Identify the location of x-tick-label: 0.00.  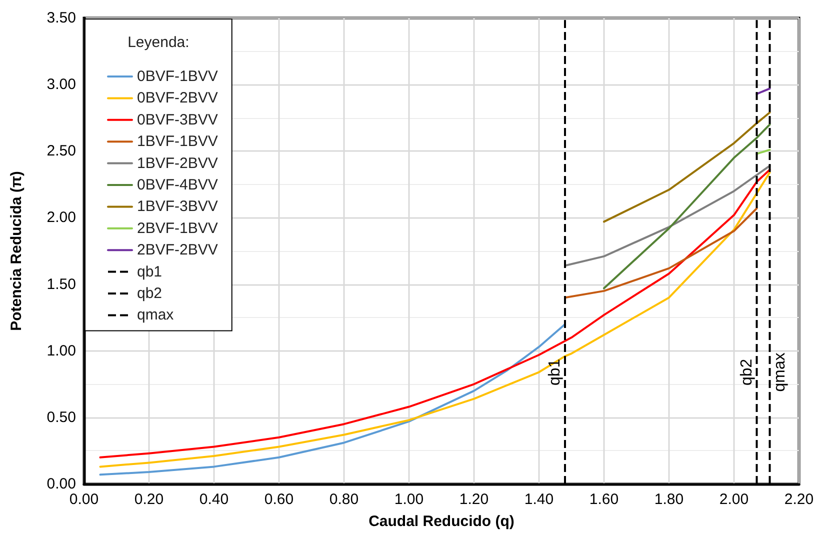
(84, 499).